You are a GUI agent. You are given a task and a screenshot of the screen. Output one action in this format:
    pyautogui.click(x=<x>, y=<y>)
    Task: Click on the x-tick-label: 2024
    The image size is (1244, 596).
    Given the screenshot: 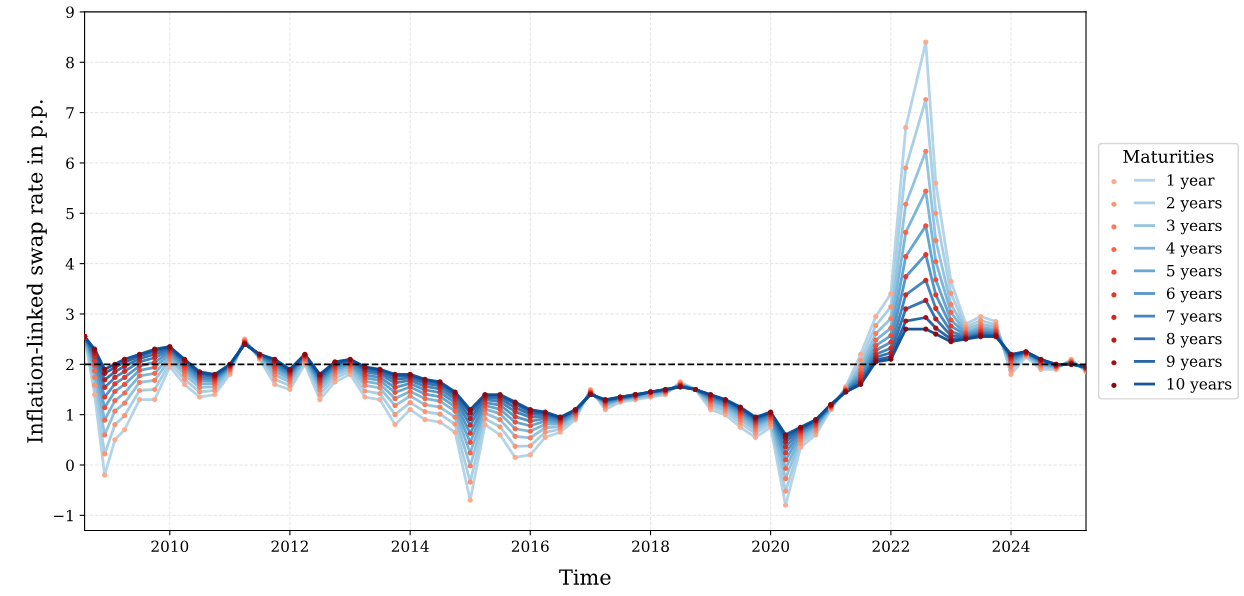 What is the action you would take?
    pyautogui.click(x=1011, y=546)
    